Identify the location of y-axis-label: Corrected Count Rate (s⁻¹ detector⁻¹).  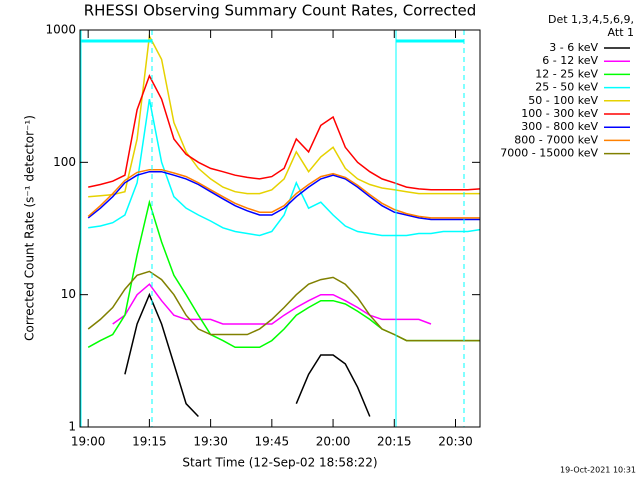
(30, 228).